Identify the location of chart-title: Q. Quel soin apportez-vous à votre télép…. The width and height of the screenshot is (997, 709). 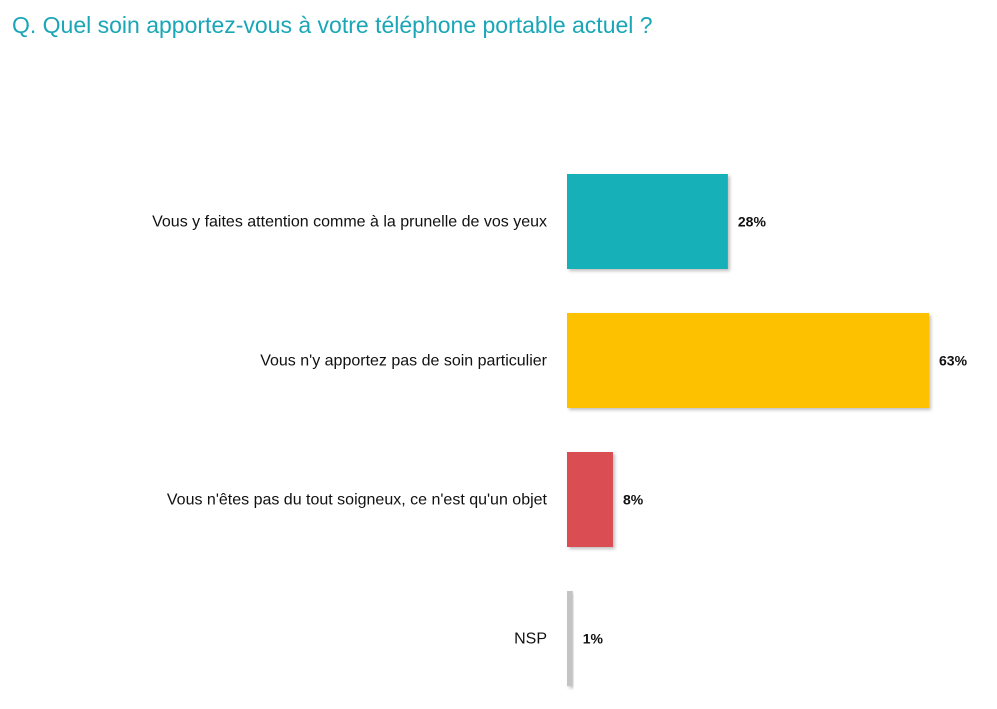
(332, 25).